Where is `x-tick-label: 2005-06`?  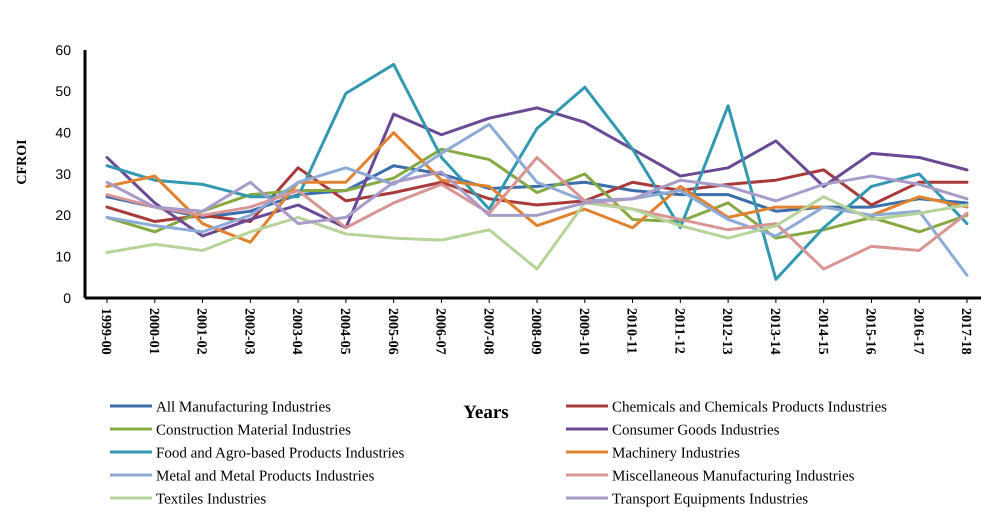
x-tick-label: 2005-06 is located at coordinates (392, 331).